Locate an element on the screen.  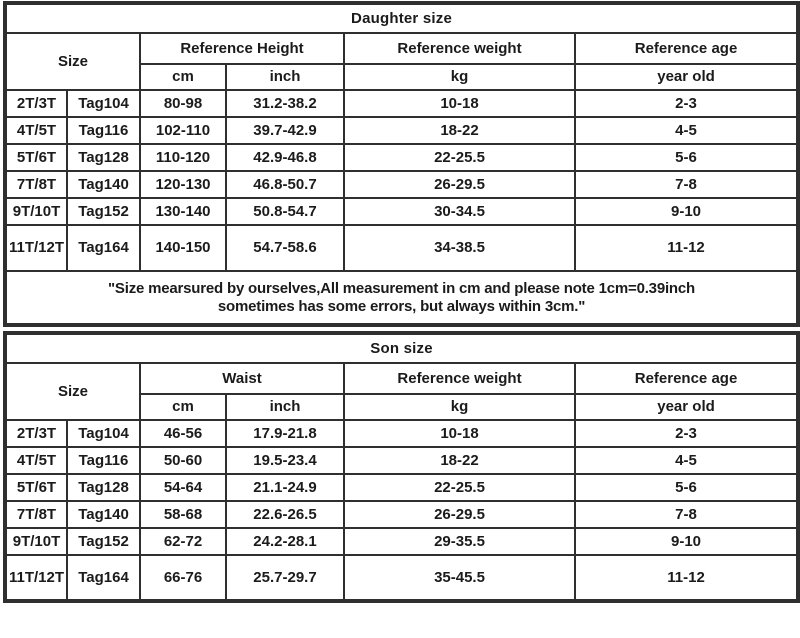
table-row: 4T/5T Tag116 102-110 39.7-42.9 18-22 4-5 is located at coordinates (402, 130).